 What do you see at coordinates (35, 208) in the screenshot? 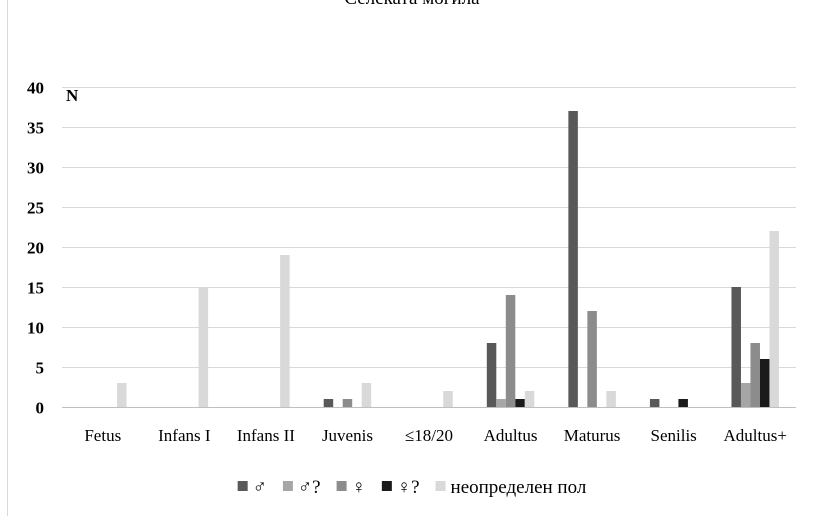
I see `y-tick-label: 25` at bounding box center [35, 208].